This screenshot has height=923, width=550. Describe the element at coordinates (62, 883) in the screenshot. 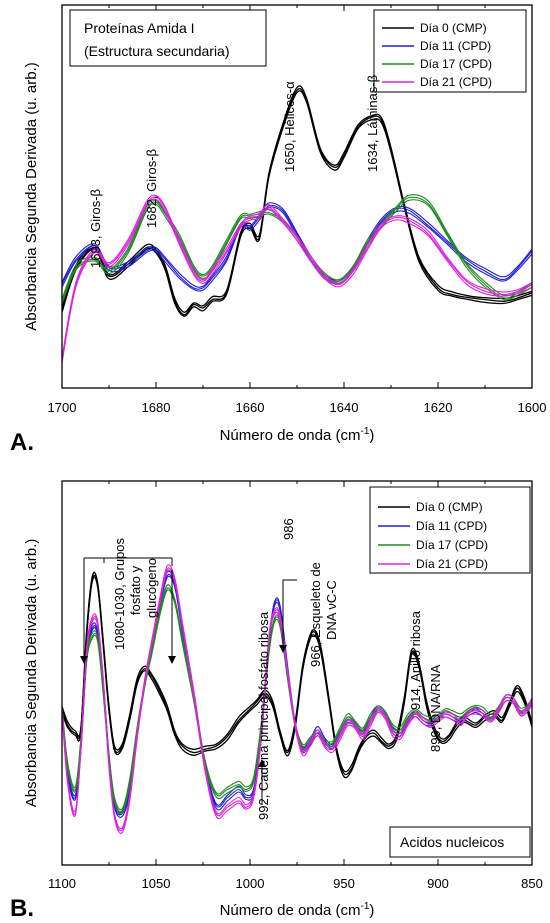

I see `x-tick-label: 1100` at that location.